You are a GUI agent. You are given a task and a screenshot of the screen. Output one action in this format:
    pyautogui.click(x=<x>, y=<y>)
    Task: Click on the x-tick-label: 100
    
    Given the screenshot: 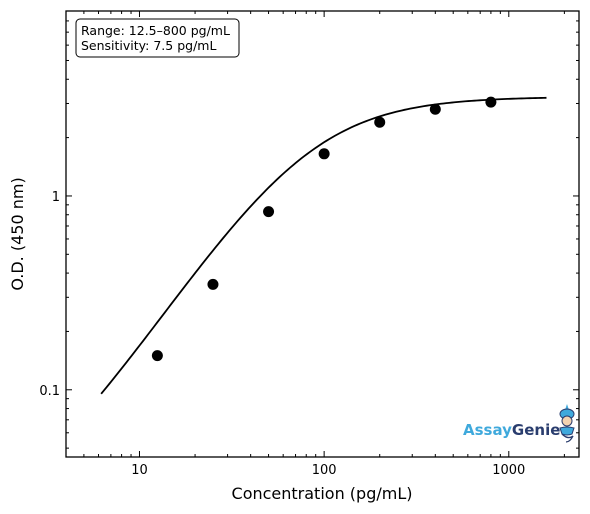 What is the action you would take?
    pyautogui.click(x=324, y=470)
    